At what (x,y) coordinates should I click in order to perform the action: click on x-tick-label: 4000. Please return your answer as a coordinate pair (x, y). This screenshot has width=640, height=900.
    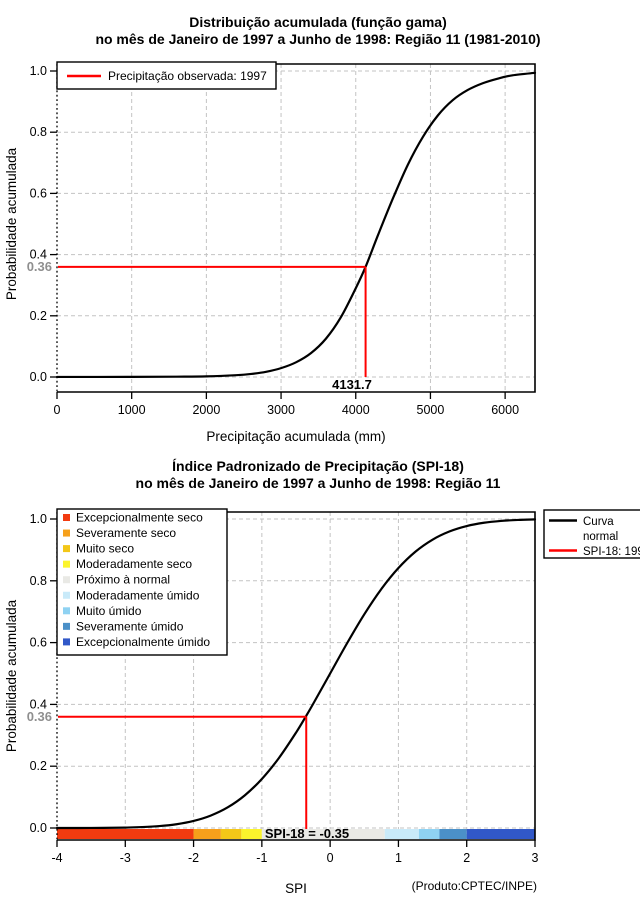
    Looking at the image, I should click on (356, 410).